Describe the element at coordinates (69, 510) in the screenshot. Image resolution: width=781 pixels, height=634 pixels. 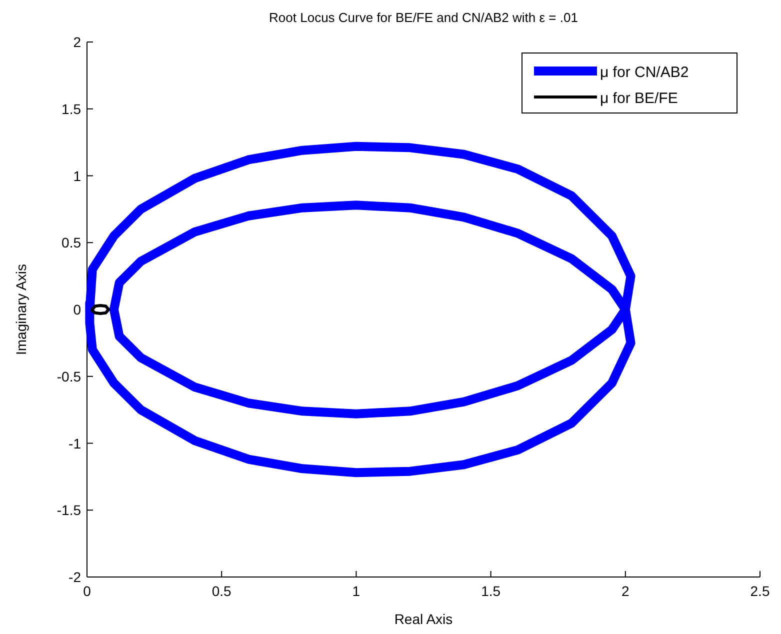
I see `y-tick-label: -1.5` at that location.